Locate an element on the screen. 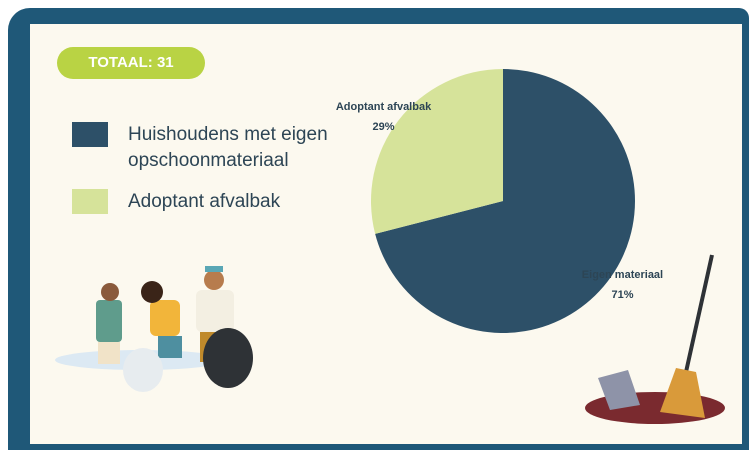 The width and height of the screenshot is (749, 450). slice-label: Eigen materiaal is located at coordinates (622, 275).